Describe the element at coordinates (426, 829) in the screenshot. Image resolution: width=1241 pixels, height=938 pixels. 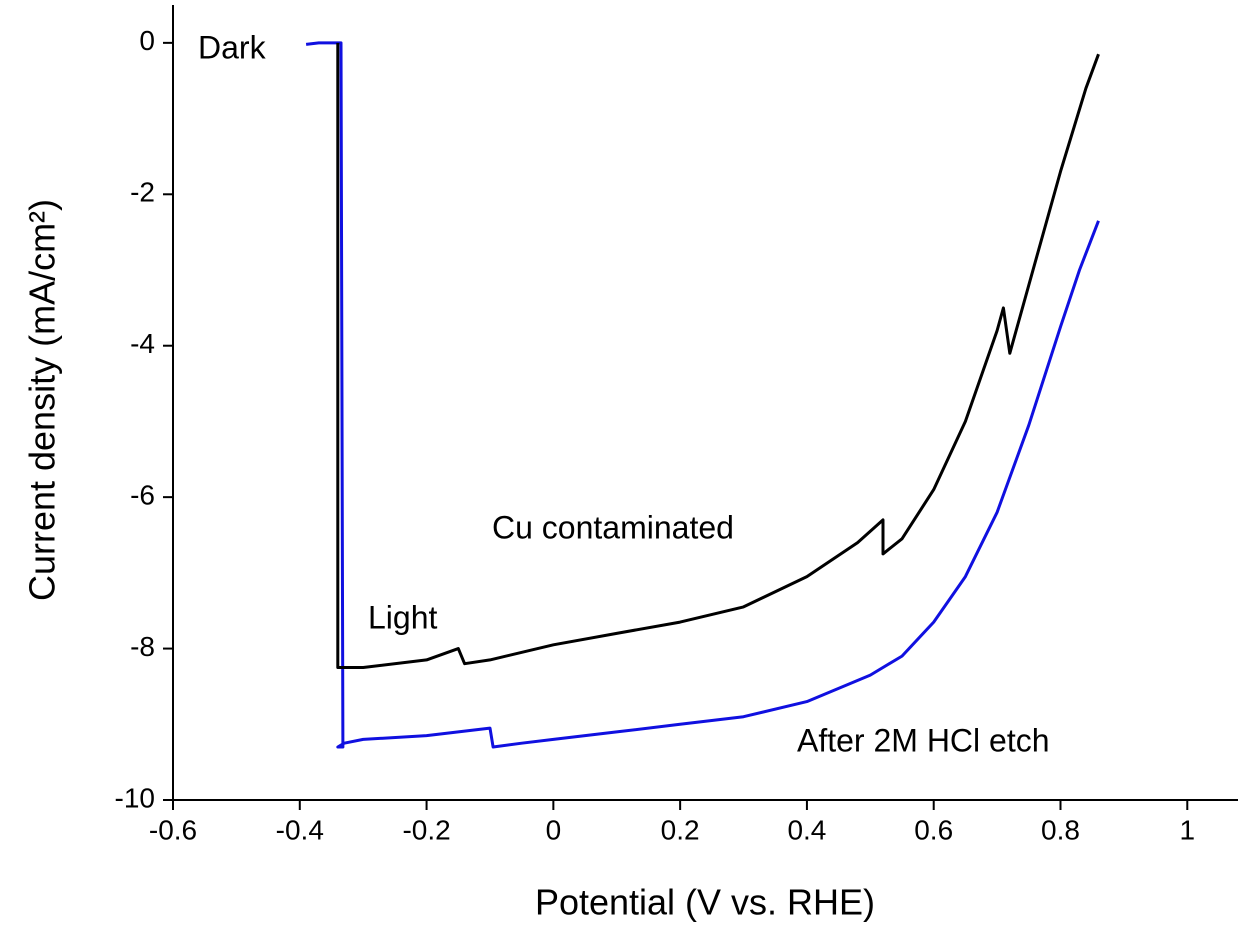
I see `x-tick-label: -0.2` at that location.